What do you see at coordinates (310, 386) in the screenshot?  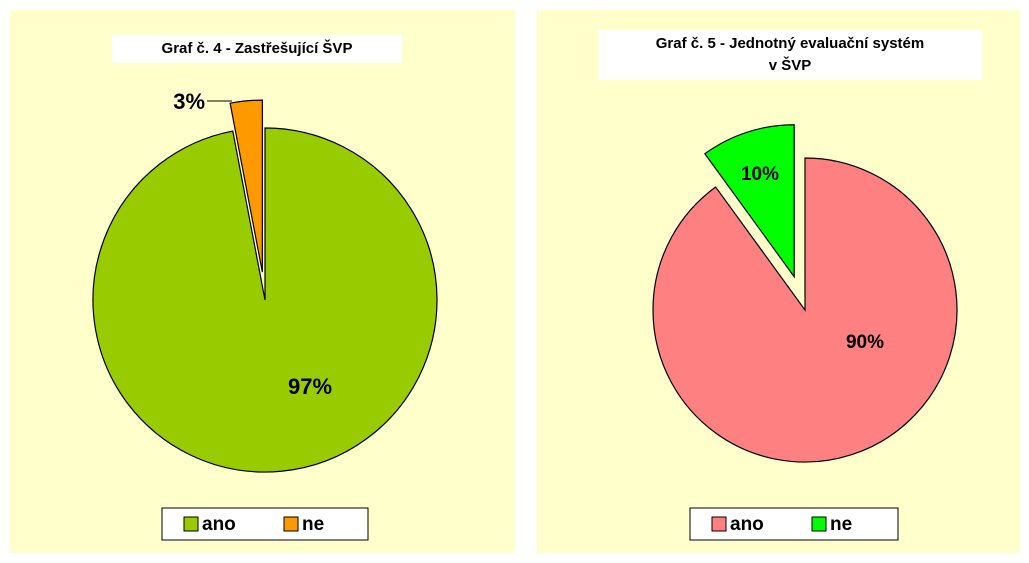 I see `data-label: 97%` at bounding box center [310, 386].